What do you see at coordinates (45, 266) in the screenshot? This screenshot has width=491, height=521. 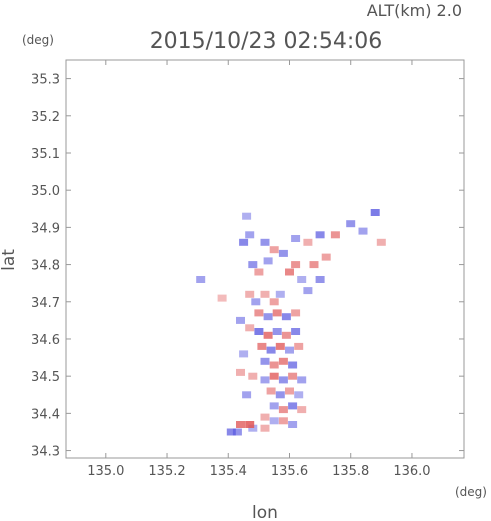 I see `y-tick-label: 34.8` at bounding box center [45, 266].